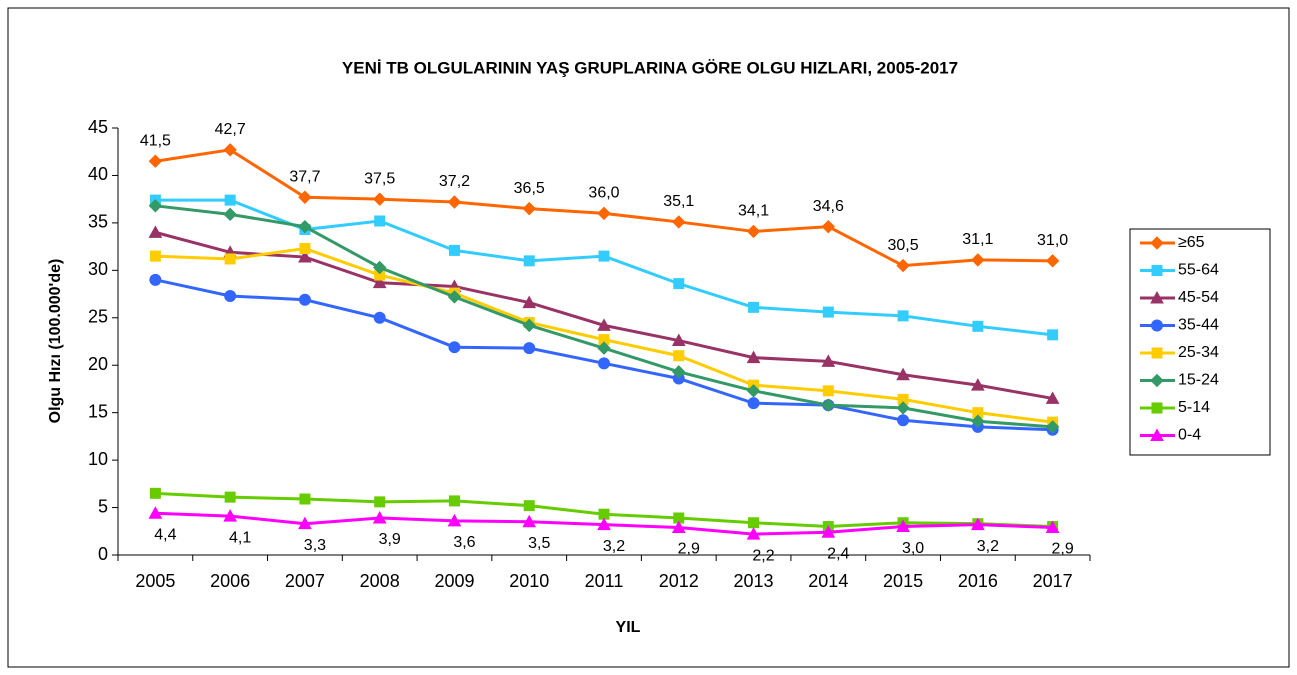  I want to click on data-label: 2,2, so click(763, 555).